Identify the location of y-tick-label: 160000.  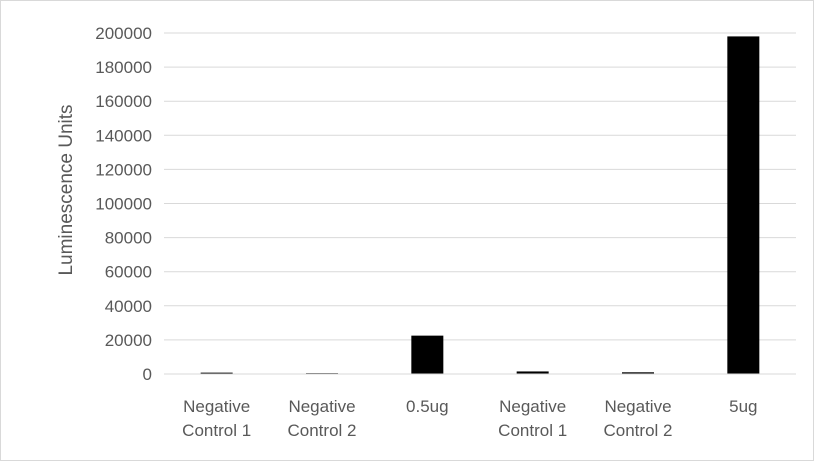
(123, 101).